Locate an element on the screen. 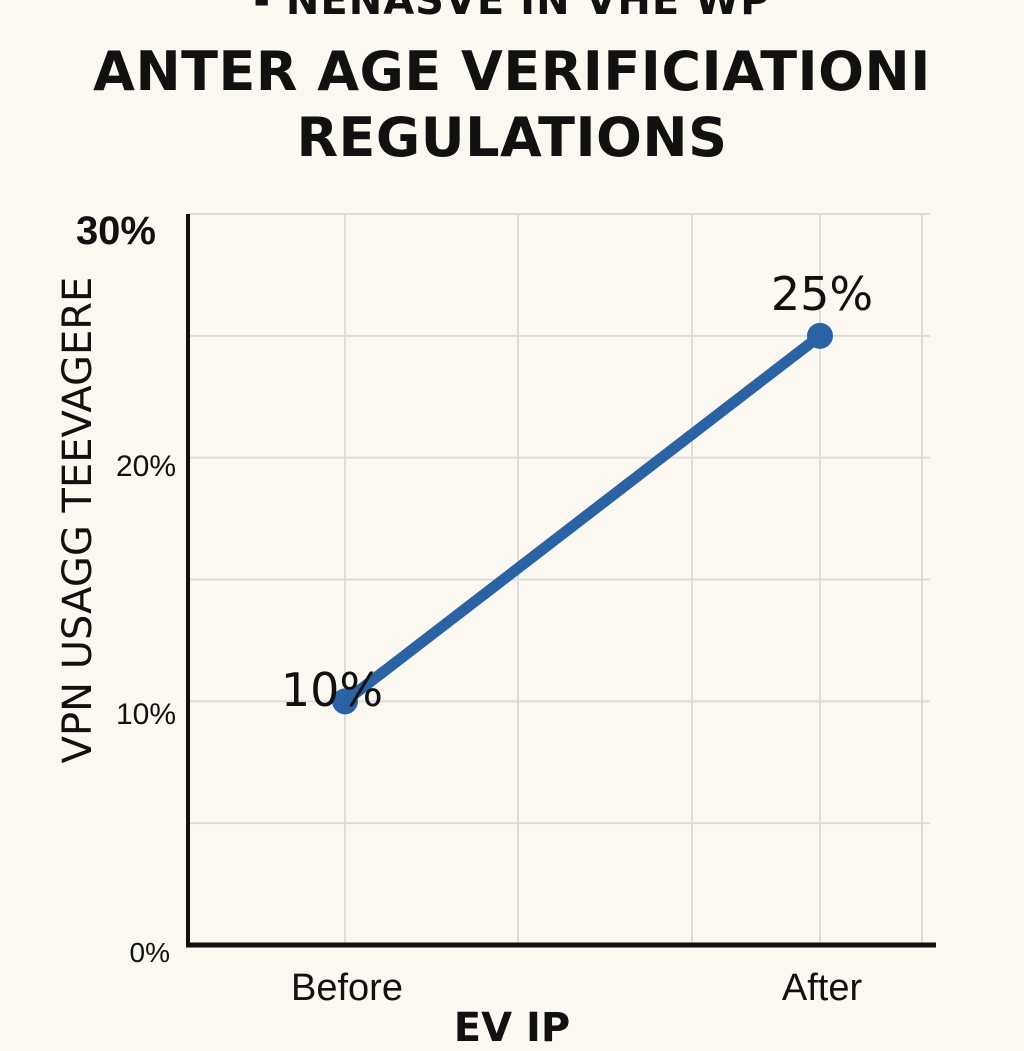  data-label: 25% is located at coordinates (822, 294).